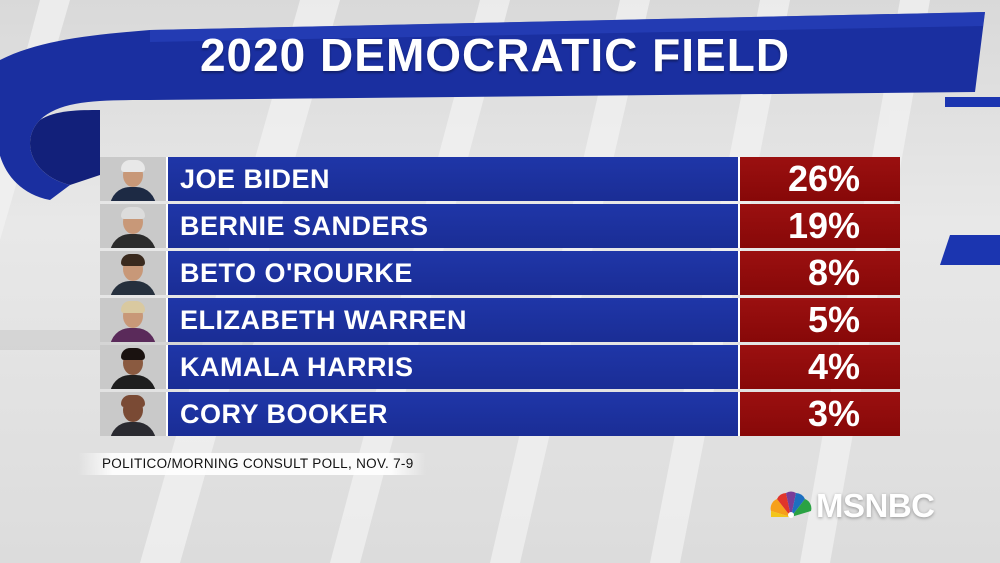 The width and height of the screenshot is (1000, 563). I want to click on msnbc-logo: MSNBC, so click(852, 506).